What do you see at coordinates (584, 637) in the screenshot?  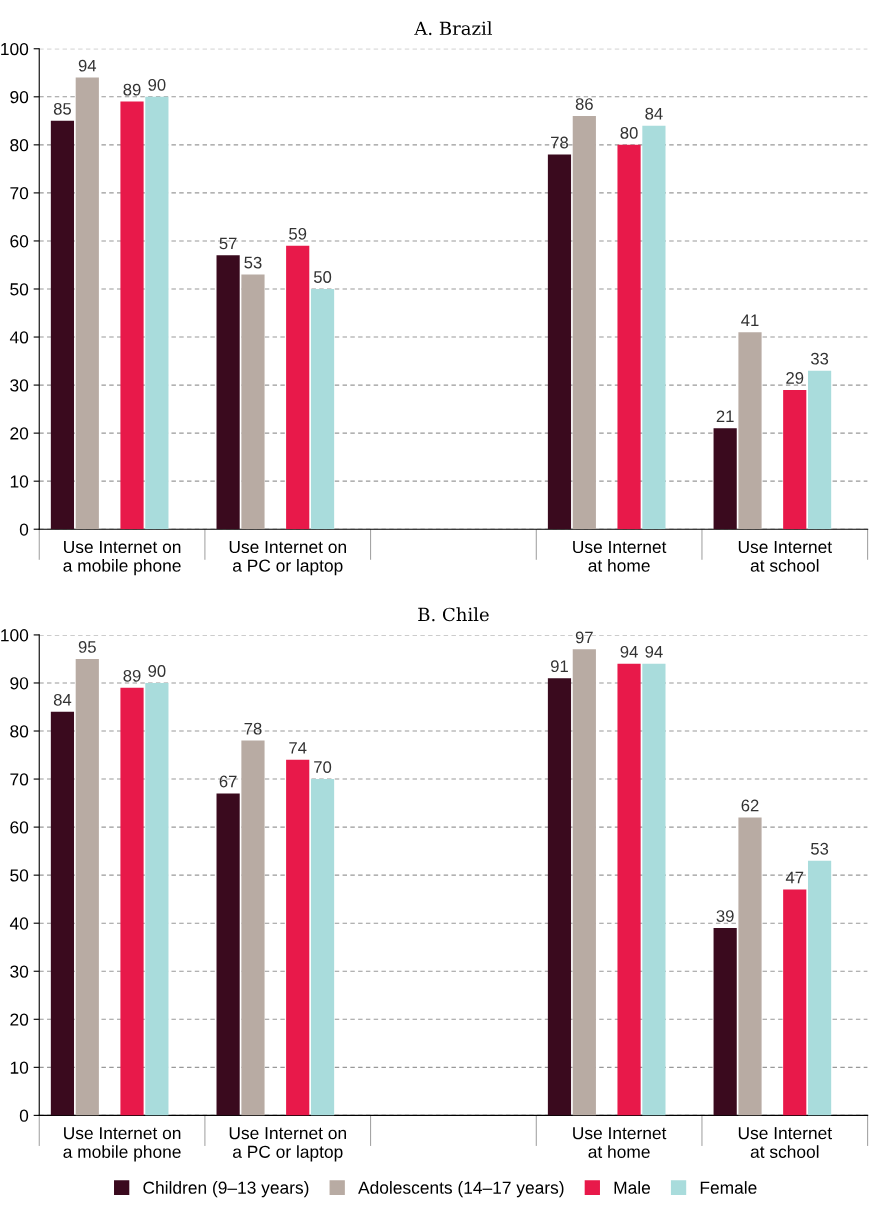 I see `data-label: 97` at bounding box center [584, 637].